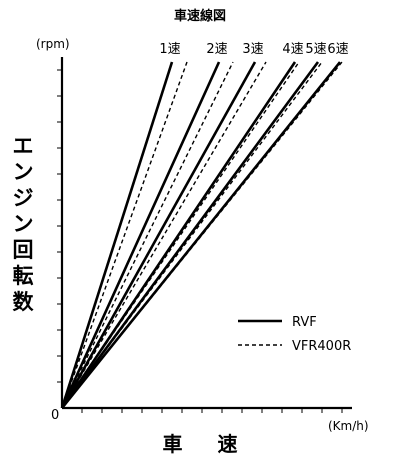 The image size is (400, 460). What do you see at coordinates (294, 334) in the screenshot?
I see `legend: RVF VFR400R` at bounding box center [294, 334].